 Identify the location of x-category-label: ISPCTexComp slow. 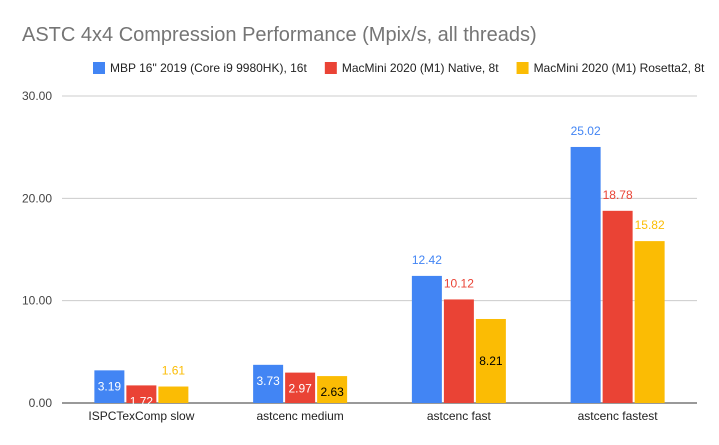
(141, 416).